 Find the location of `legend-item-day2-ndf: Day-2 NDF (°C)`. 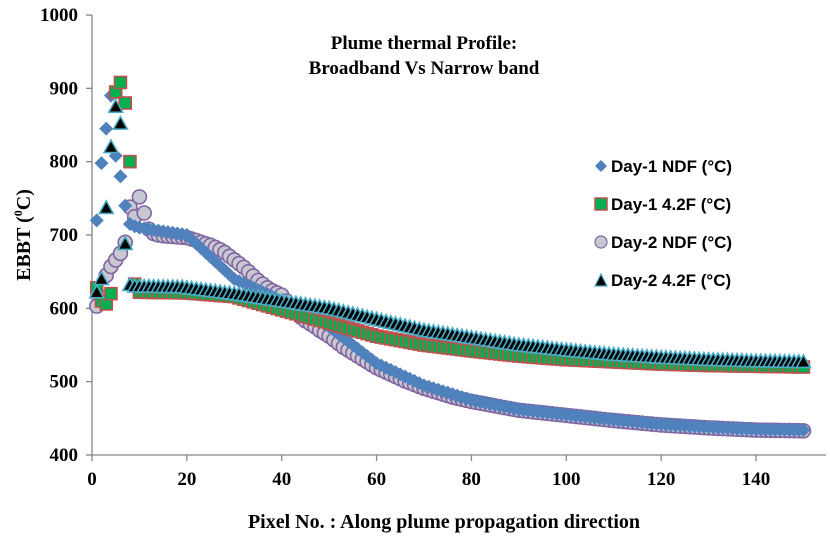

legend-item-day2-ndf: Day-2 NDF (°C) is located at coordinates (663, 242).